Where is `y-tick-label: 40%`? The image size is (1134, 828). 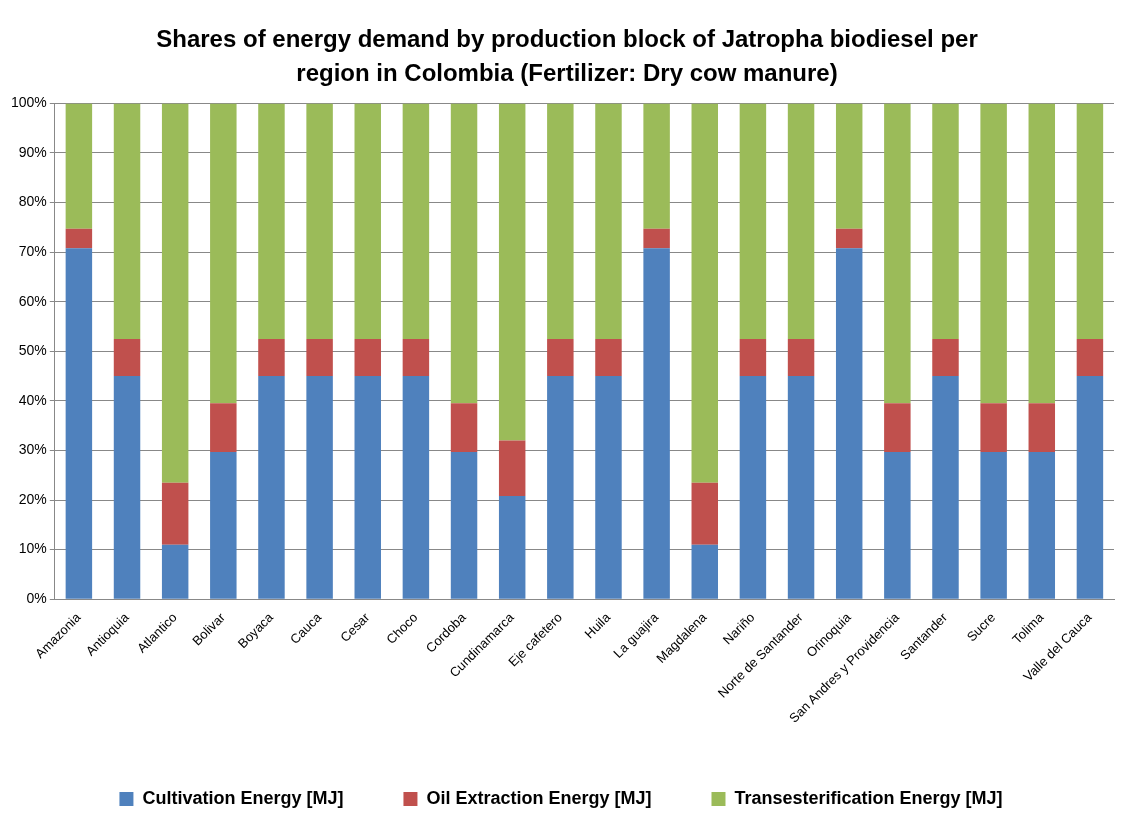 y-tick-label: 40% is located at coordinates (32, 399).